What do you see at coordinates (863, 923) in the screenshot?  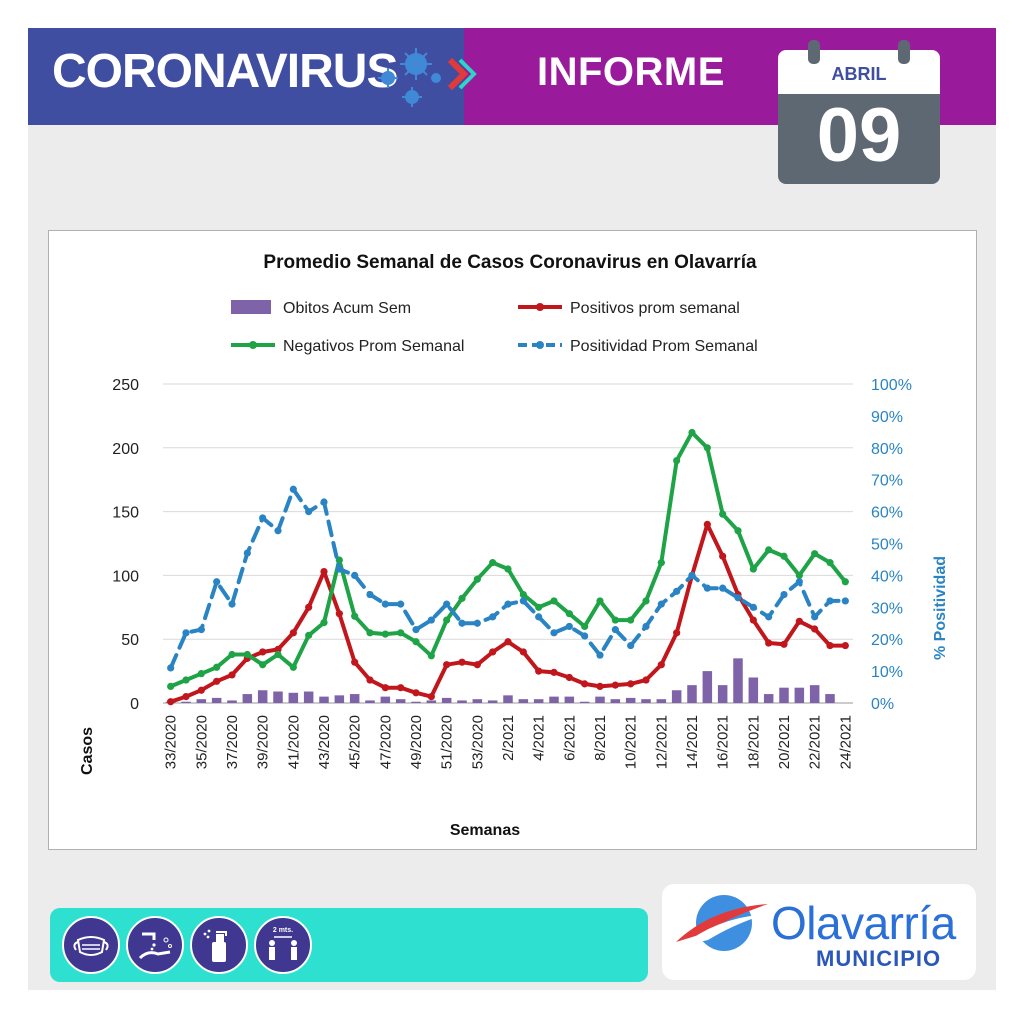 I see `logo-name: Olavarría` at bounding box center [863, 923].